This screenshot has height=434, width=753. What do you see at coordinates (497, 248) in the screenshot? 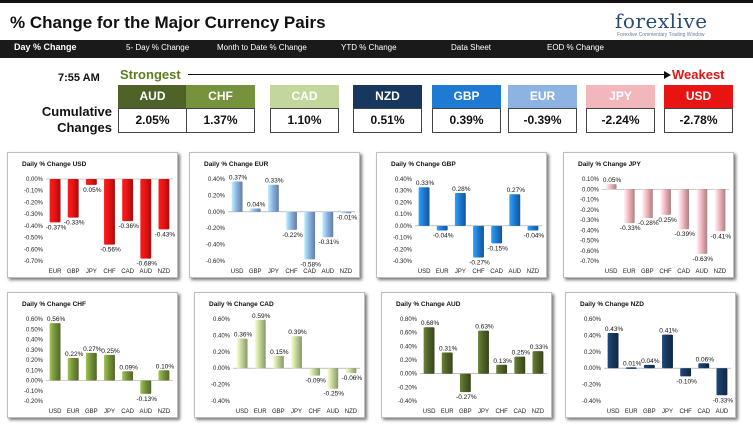
I see `data-label: -0.15%` at bounding box center [497, 248].